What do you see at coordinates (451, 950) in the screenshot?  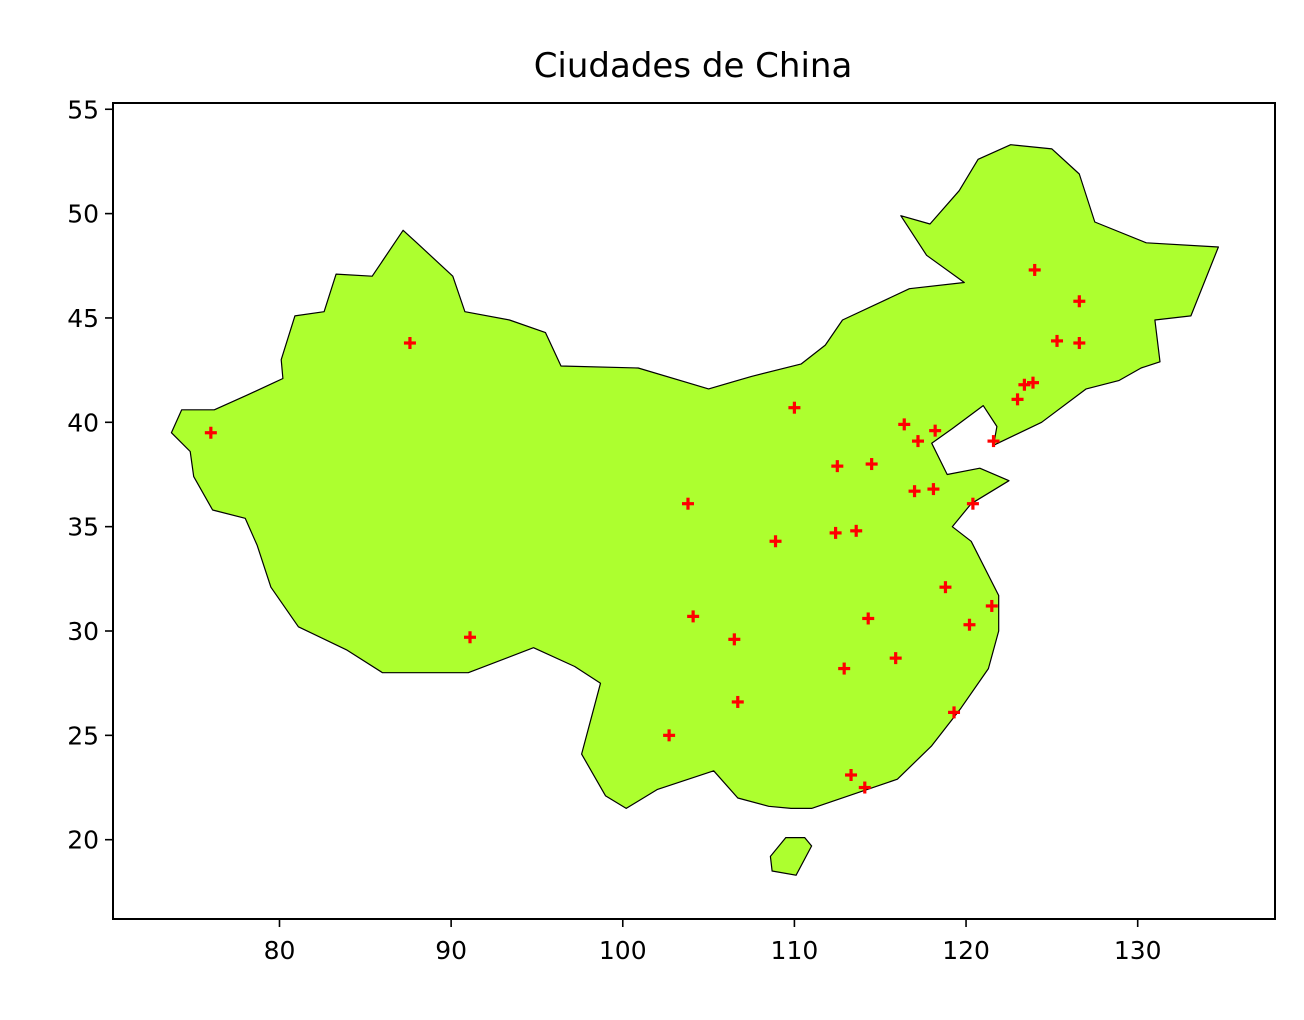 I see `x-tick-label: 90` at bounding box center [451, 950].